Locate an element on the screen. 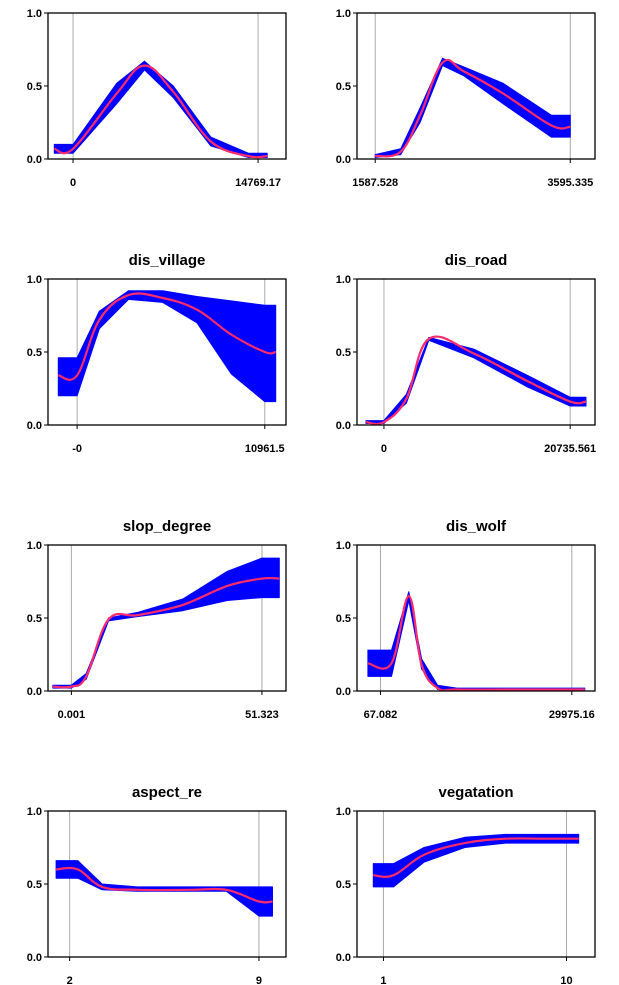  chart-panel-2: 0.0 0.5 1.0 1587.528 3595.335 is located at coordinates (466, 98).